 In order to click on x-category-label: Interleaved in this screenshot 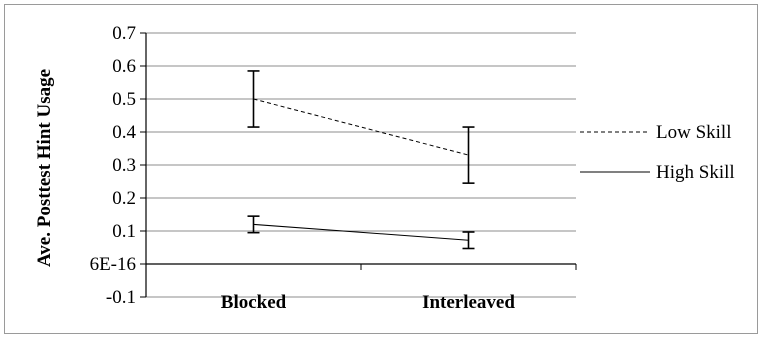, I will do `click(468, 302)`.